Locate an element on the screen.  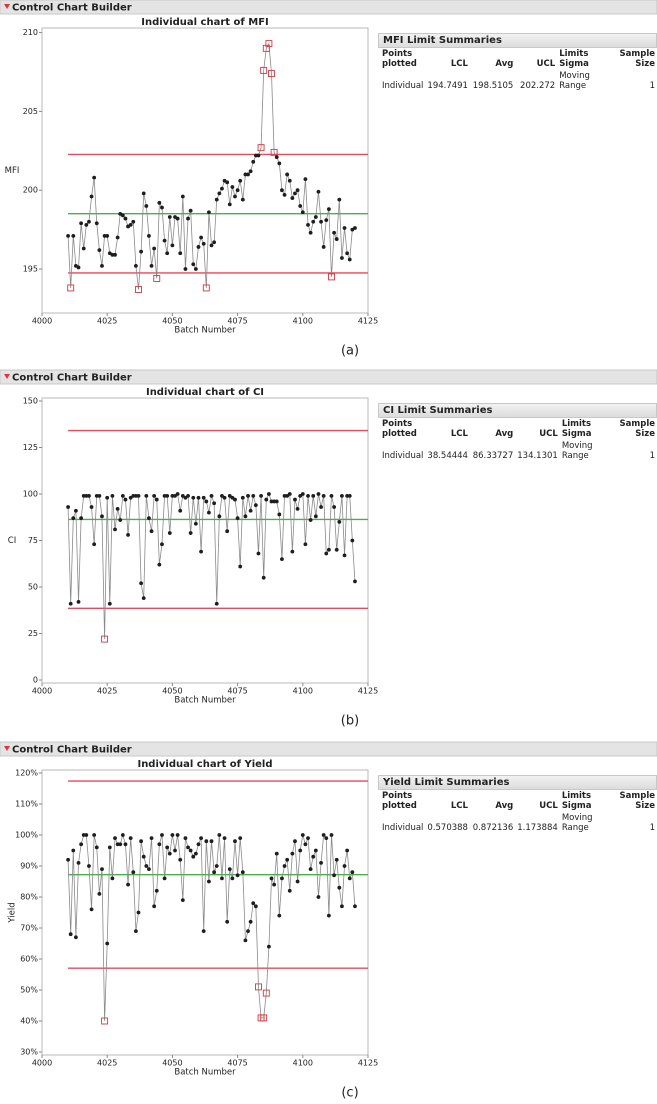
x-tick-label: 4025 is located at coordinates (107, 1063).